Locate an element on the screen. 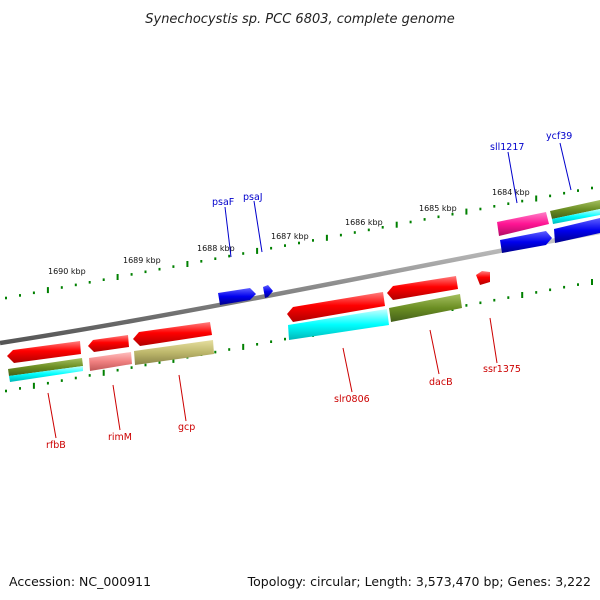  gene-slr0806 is located at coordinates (338, 316).